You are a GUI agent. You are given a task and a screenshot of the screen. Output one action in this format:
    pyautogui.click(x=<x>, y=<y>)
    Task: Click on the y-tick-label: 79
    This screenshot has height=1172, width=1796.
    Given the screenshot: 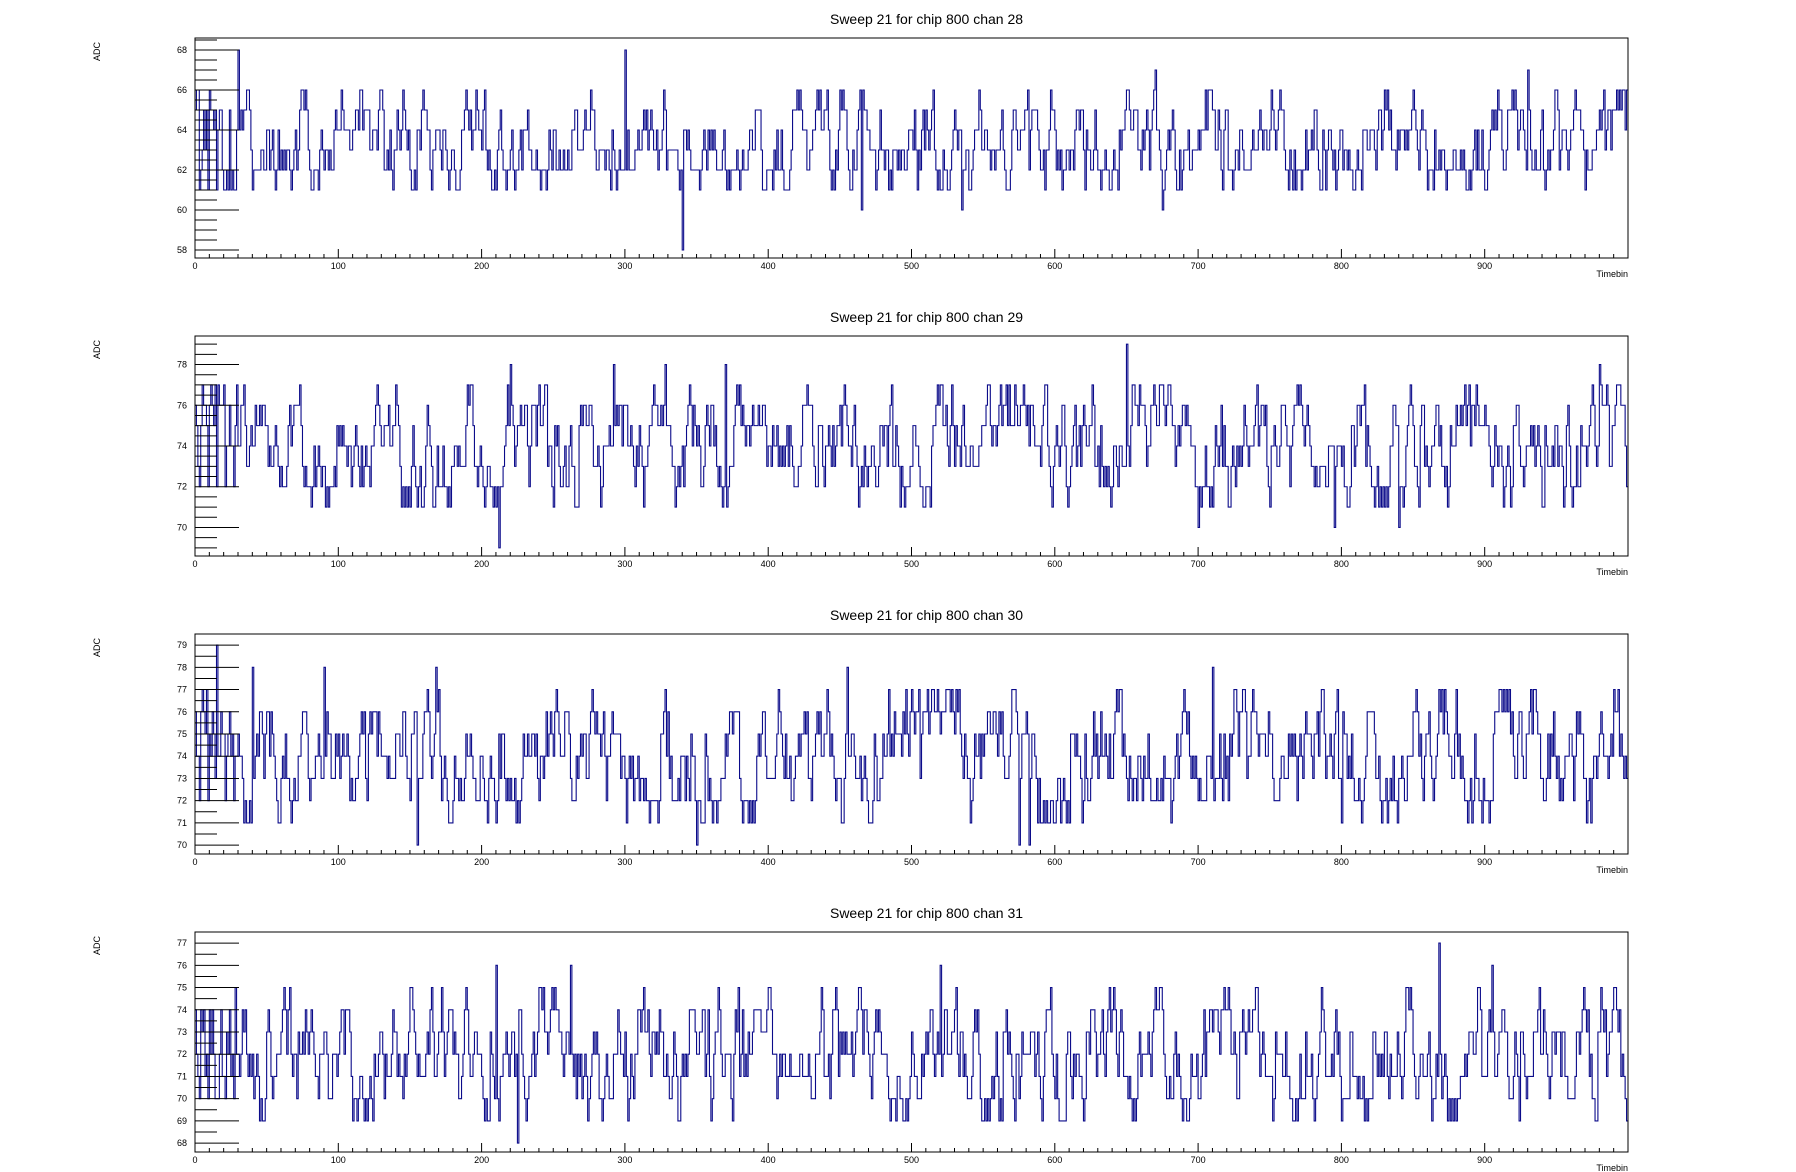 What is the action you would take?
    pyautogui.click(x=182, y=645)
    